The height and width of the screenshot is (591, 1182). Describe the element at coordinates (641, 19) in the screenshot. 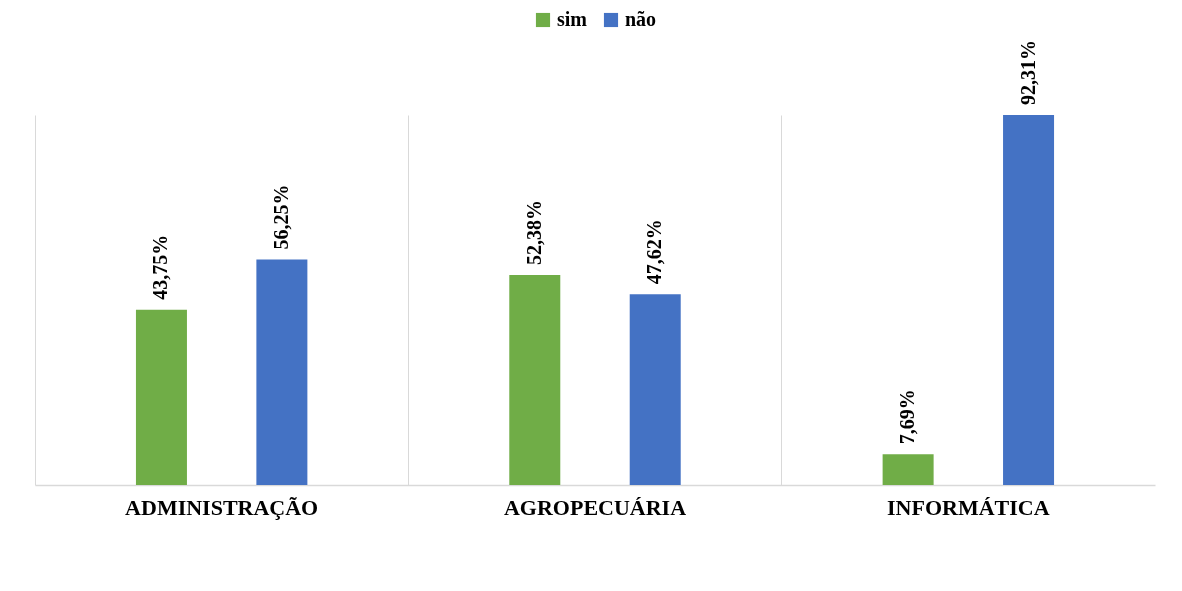

I see `legend-label: não` at that location.